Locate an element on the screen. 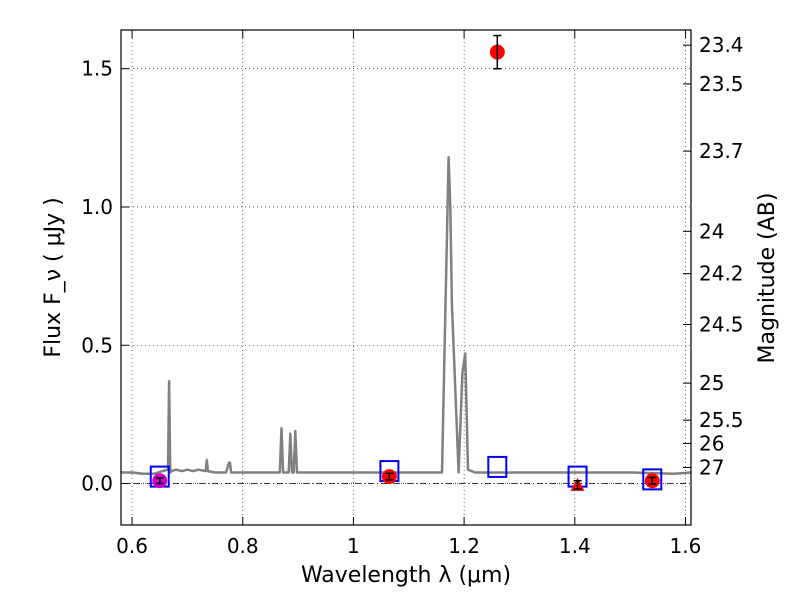  y-tick-label: 0.0 is located at coordinates (97, 484).